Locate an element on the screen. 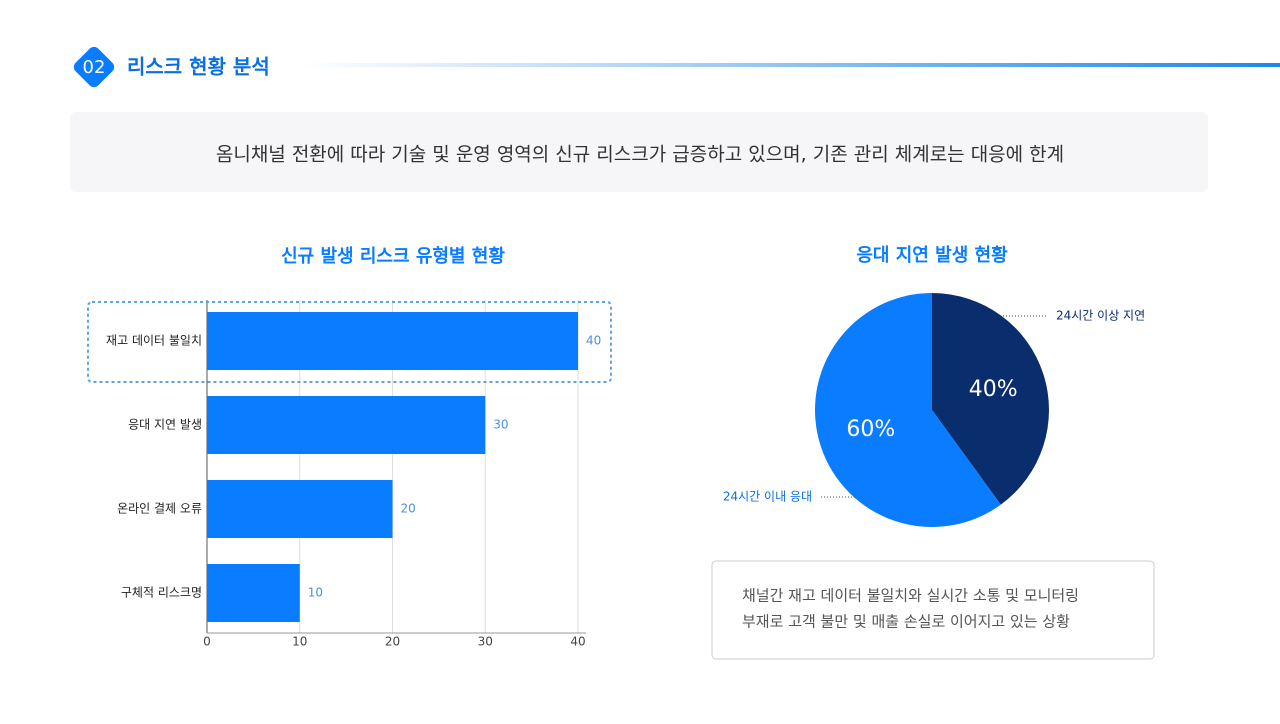  category-label: 구체적 리스크명 is located at coordinates (161, 593).